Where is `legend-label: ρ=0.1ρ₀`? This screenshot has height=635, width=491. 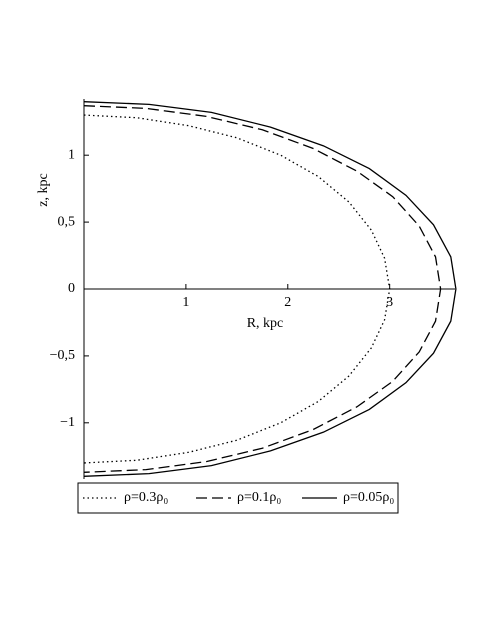 legend-label: ρ=0.1ρ₀ is located at coordinates (259, 497).